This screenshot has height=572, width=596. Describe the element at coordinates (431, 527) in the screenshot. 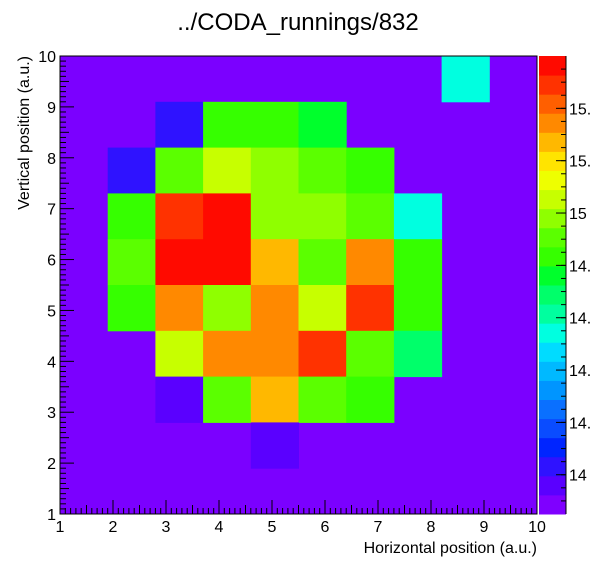

I see `x-tick-label: 8` at that location.